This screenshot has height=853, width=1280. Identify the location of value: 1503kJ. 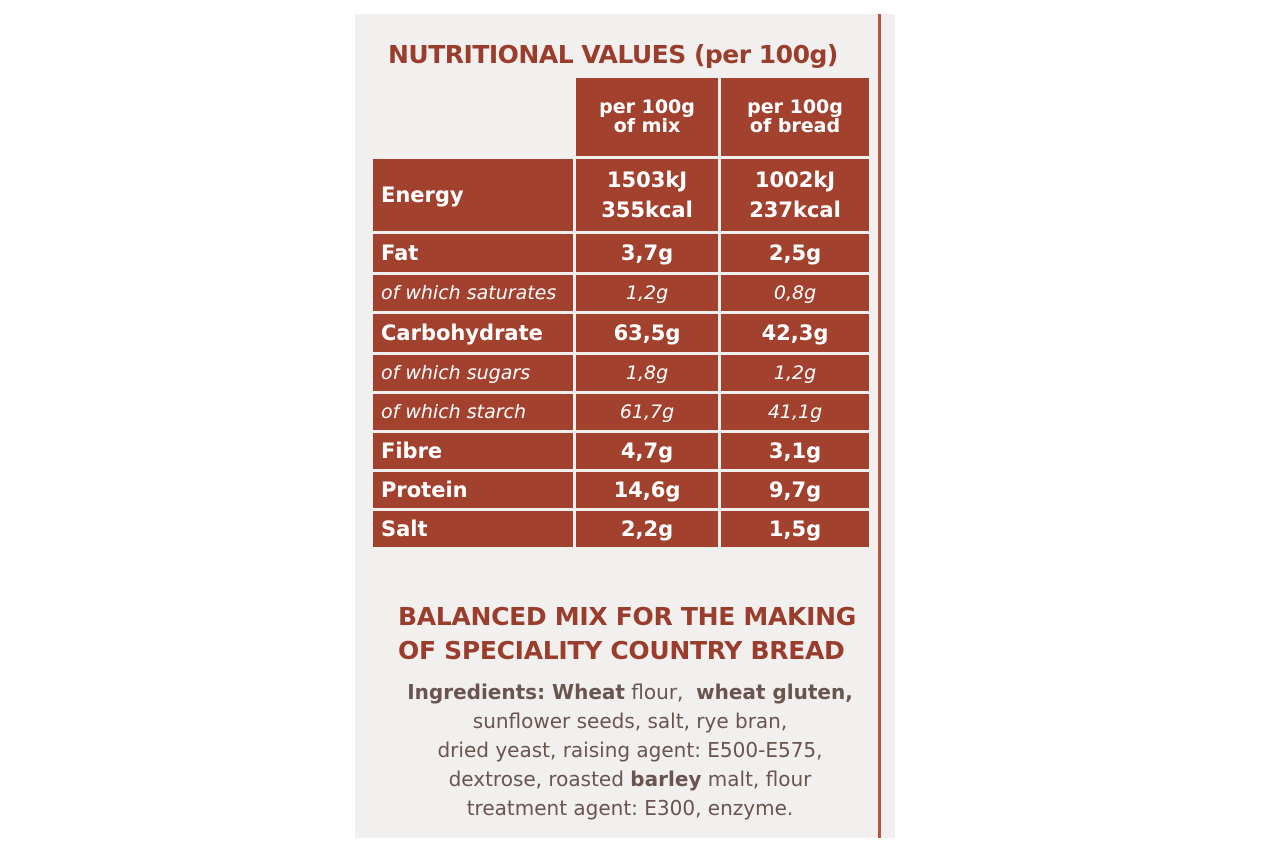
(647, 180).